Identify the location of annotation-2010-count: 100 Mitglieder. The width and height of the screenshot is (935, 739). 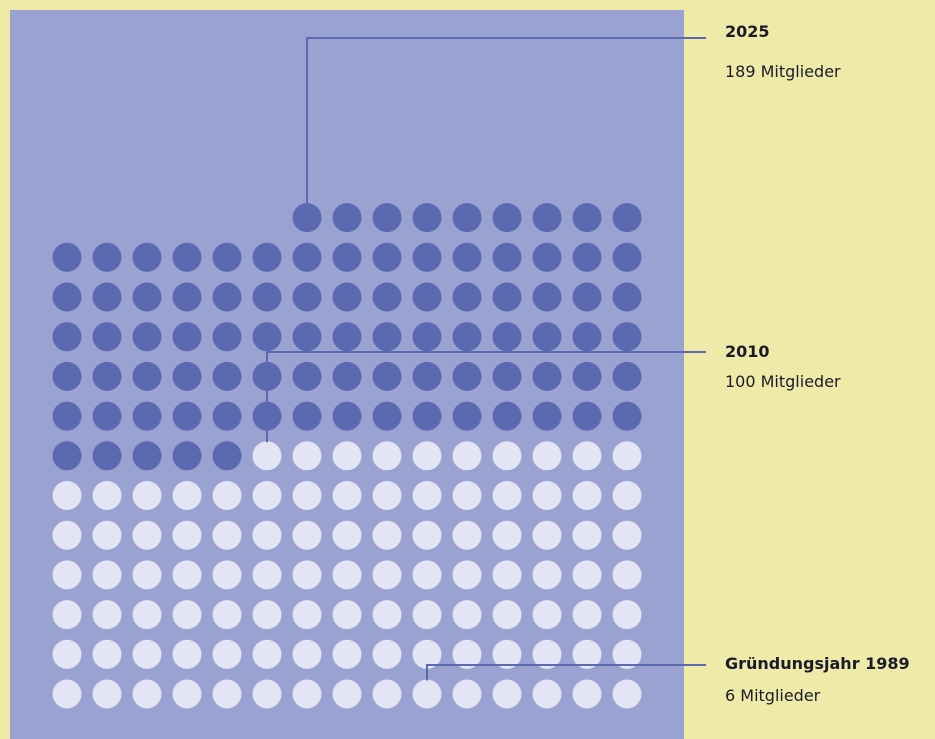
(783, 381).